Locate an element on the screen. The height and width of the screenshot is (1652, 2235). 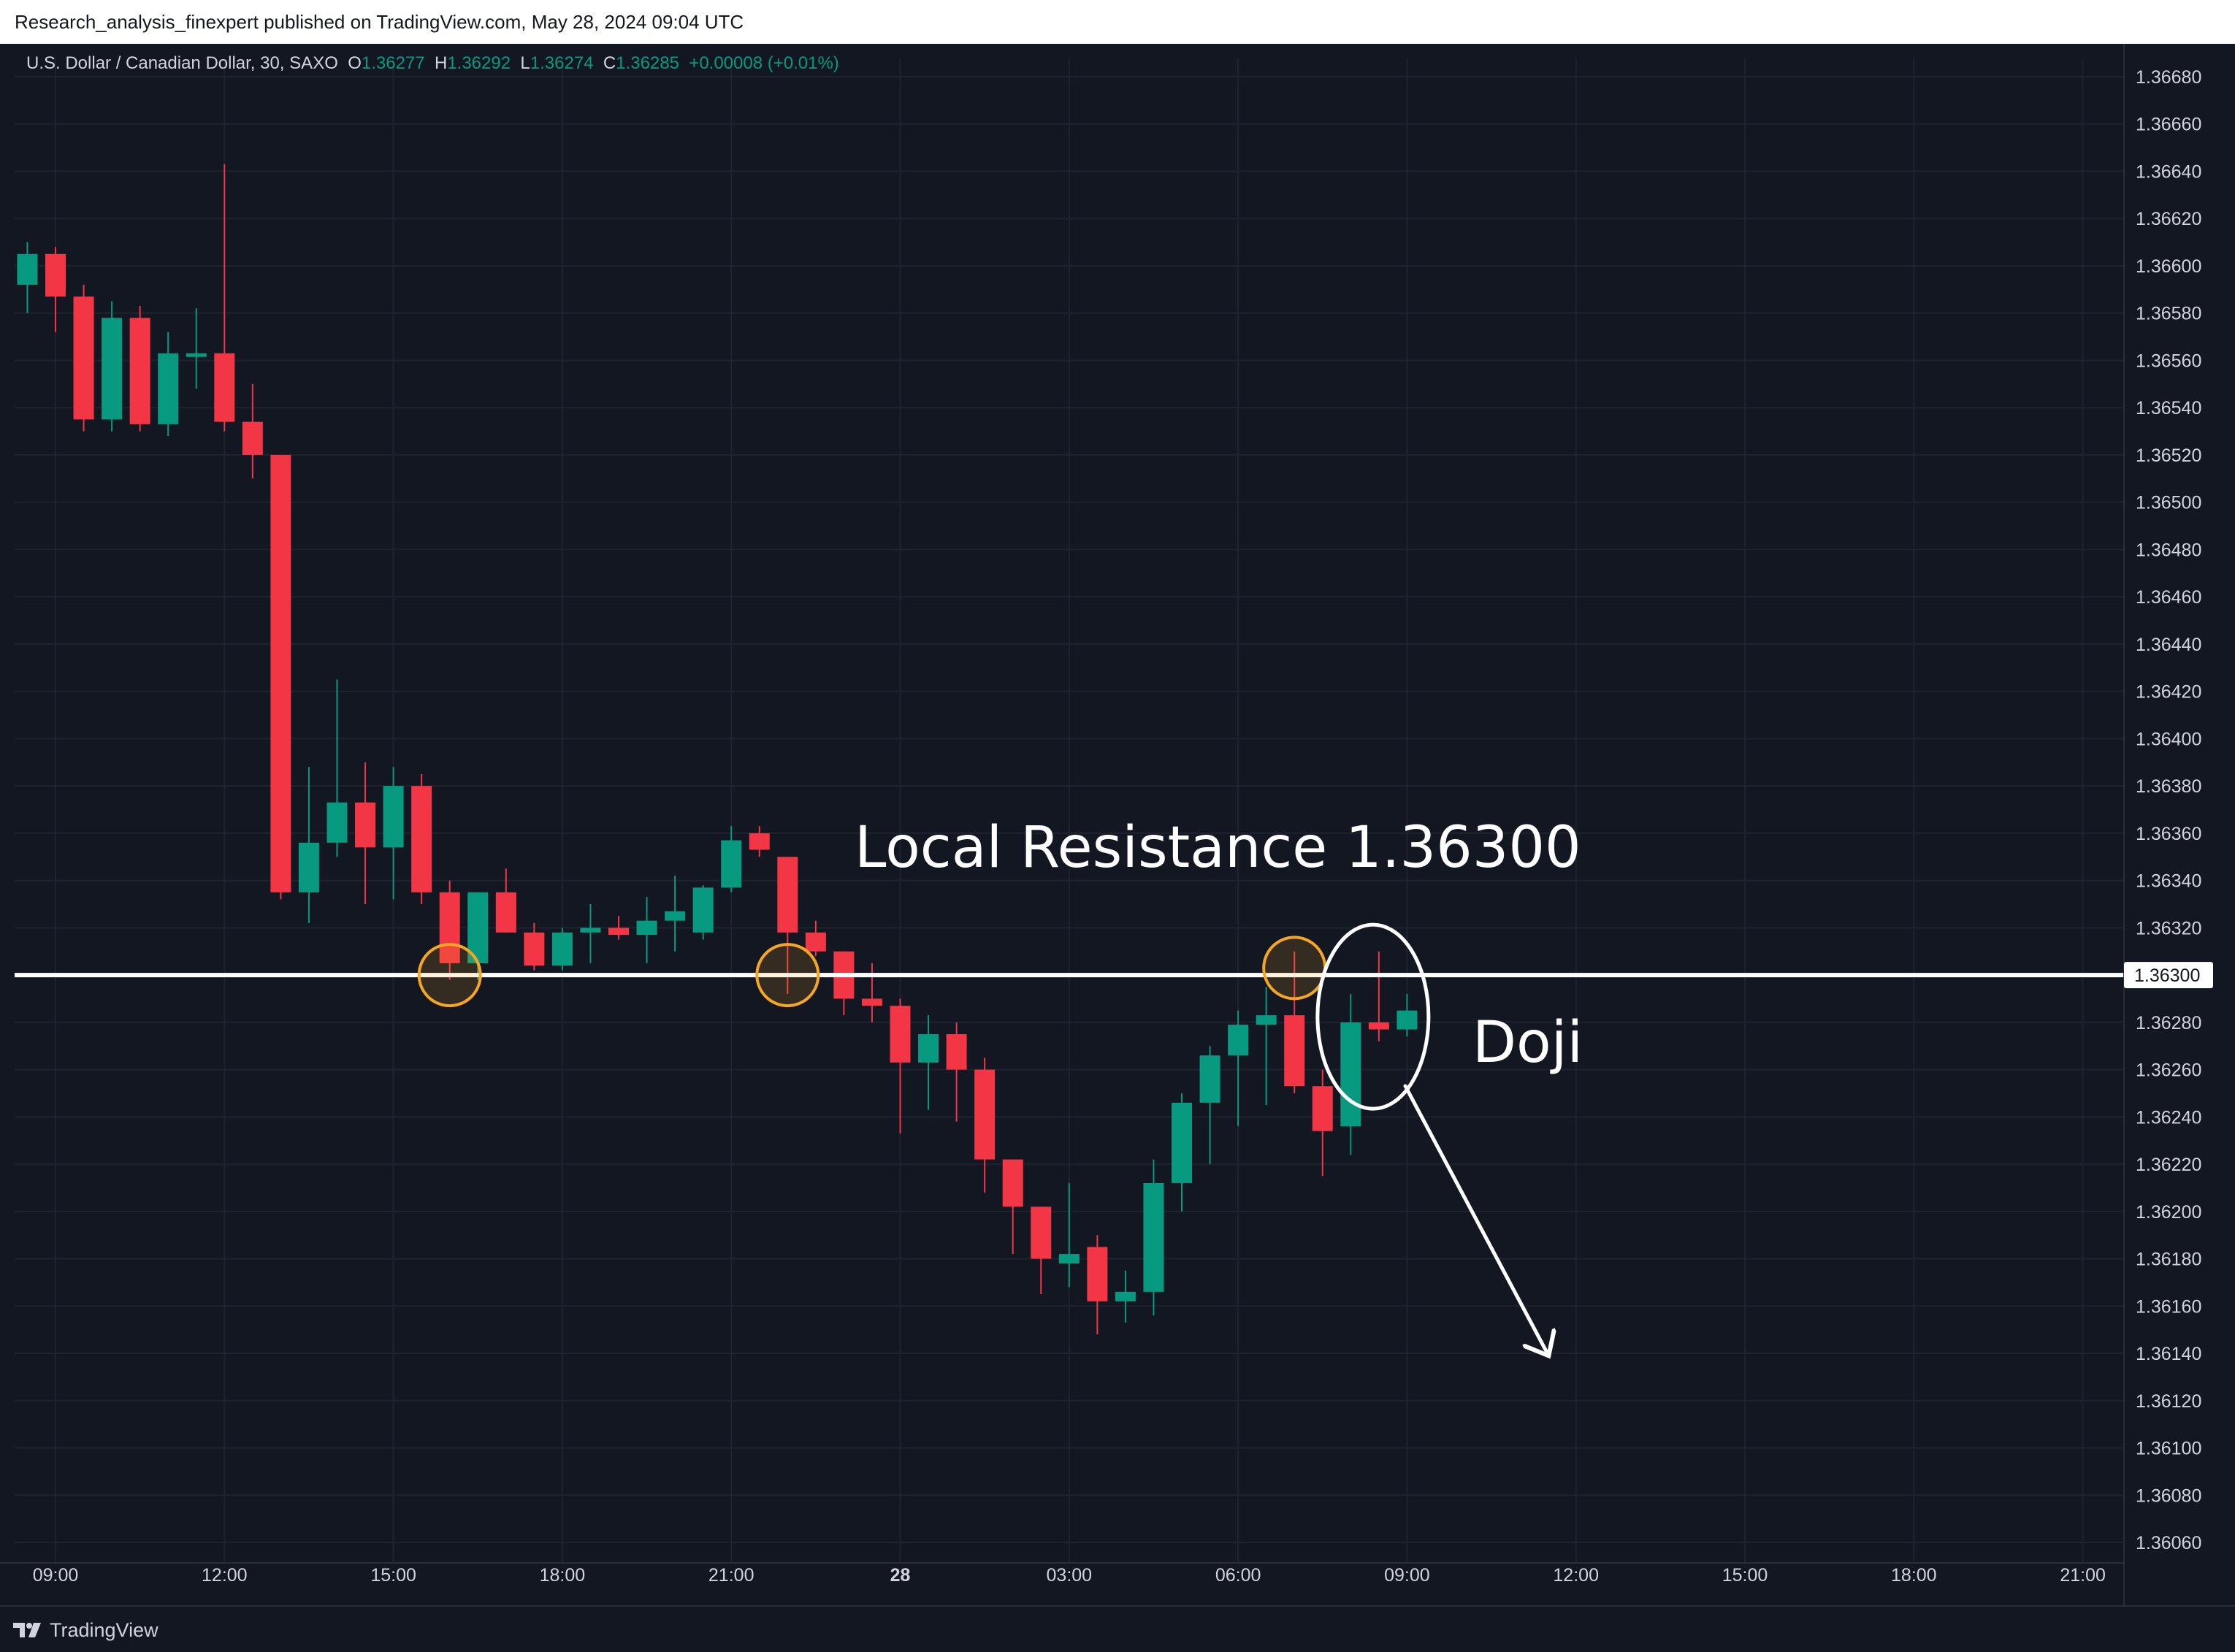
time-tick-label: 06:00 is located at coordinates (1238, 1576).